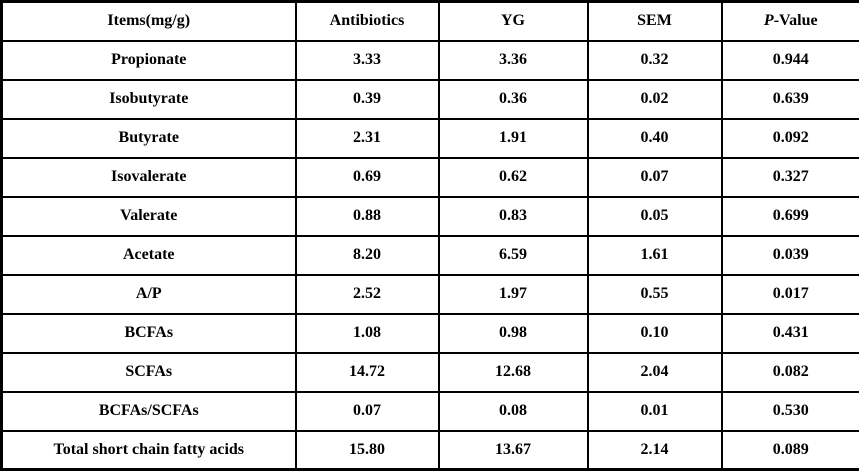 The image size is (859, 471). Describe the element at coordinates (149, 411) in the screenshot. I see `row-label: BCFAs/SCFAs` at that location.